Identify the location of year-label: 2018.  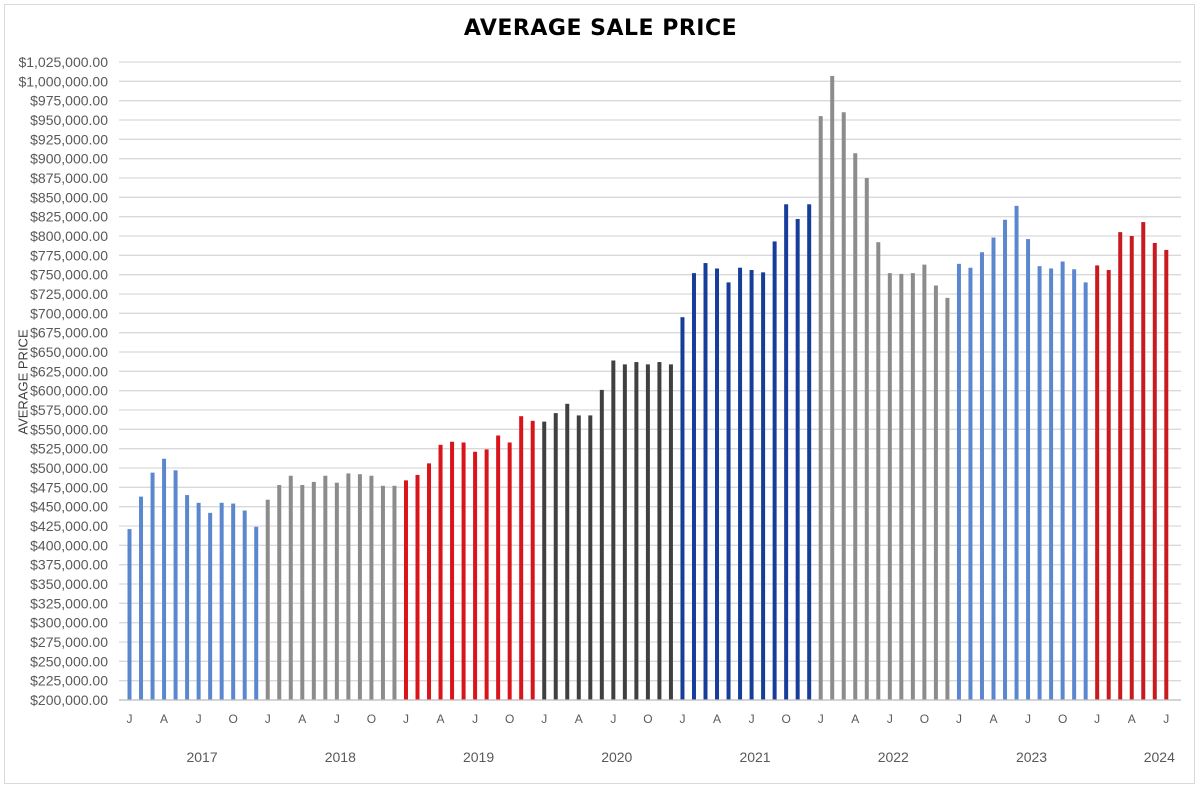
(340, 757).